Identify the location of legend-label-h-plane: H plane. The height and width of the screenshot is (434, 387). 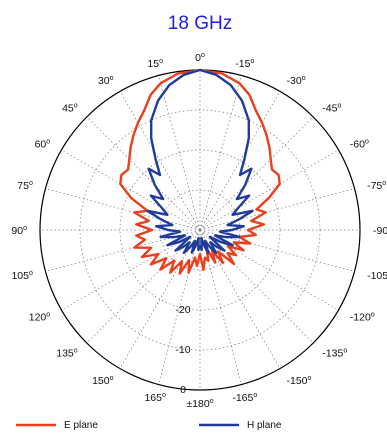
(264, 425).